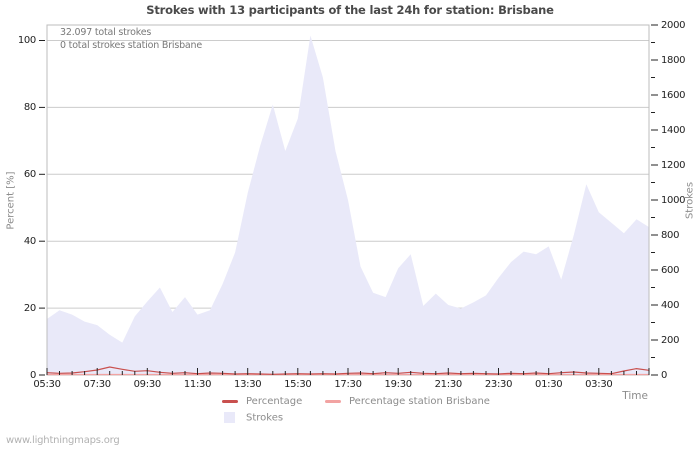 Image resolution: width=700 pixels, height=450 pixels. Describe the element at coordinates (549, 384) in the screenshot. I see `x-axis-tick-label: 01:30` at that location.